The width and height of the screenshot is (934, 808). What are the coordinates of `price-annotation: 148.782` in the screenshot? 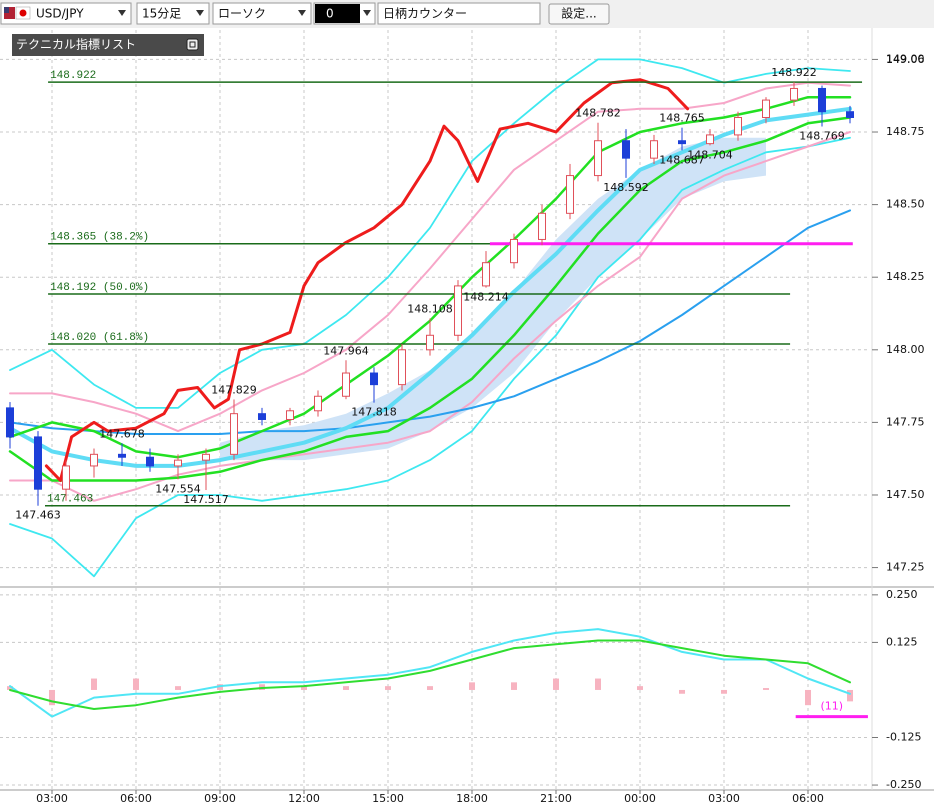 It's located at (598, 113).